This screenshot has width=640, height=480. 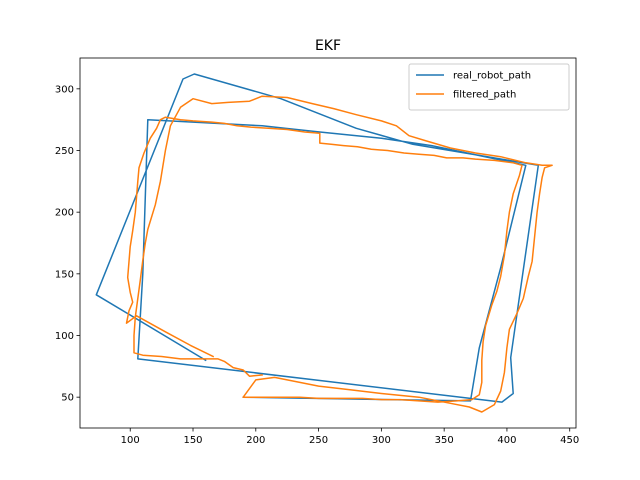 What do you see at coordinates (192, 440) in the screenshot?
I see `x-tick-label: 150` at bounding box center [192, 440].